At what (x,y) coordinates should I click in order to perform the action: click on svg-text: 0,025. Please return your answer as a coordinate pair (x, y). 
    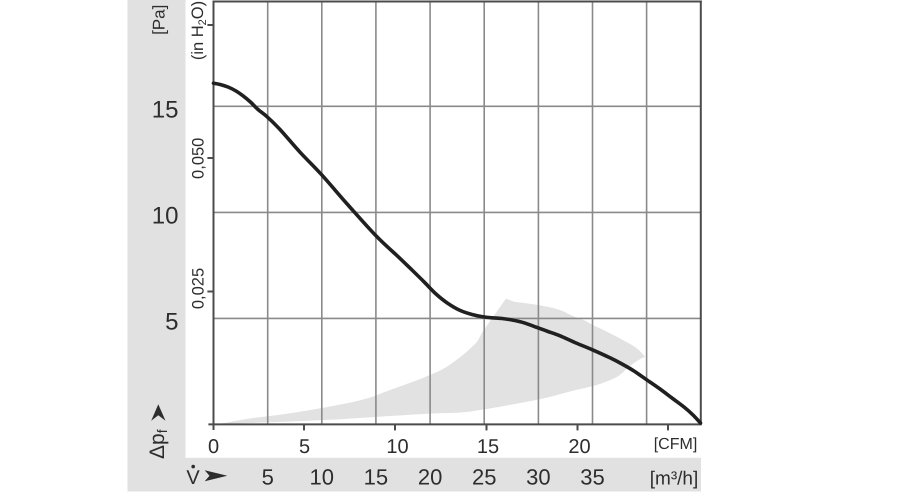
    Looking at the image, I should click on (199, 288).